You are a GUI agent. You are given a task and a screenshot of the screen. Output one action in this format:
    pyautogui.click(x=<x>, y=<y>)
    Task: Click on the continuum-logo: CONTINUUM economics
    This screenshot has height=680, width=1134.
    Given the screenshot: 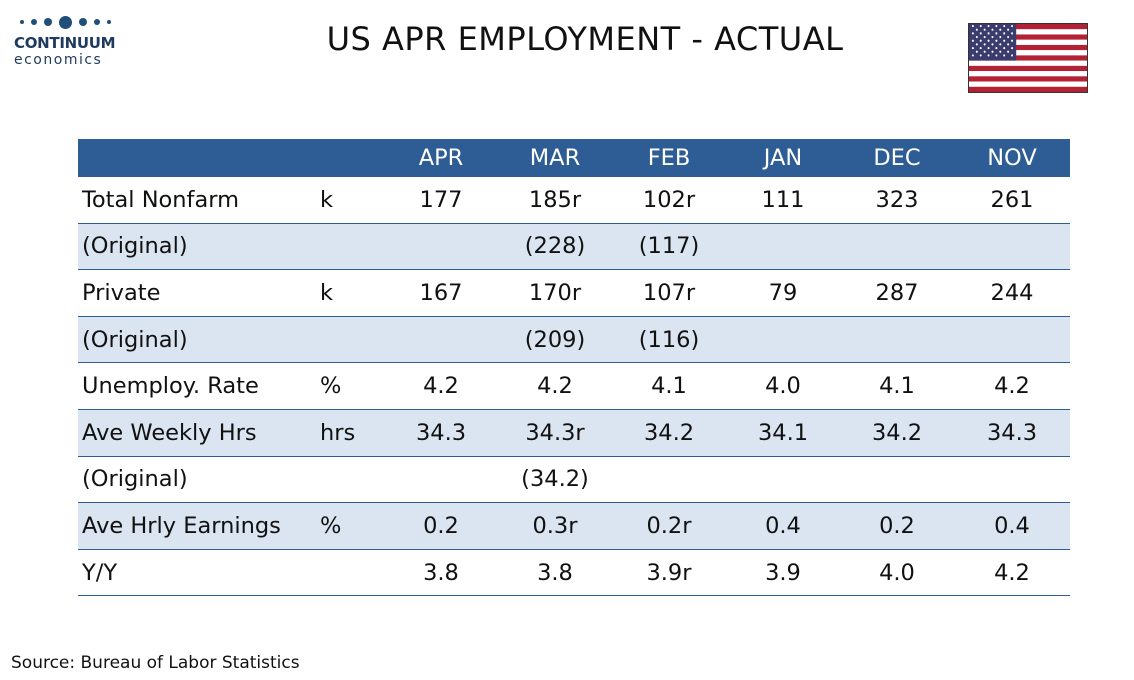 What is the action you would take?
    pyautogui.click(x=74, y=41)
    